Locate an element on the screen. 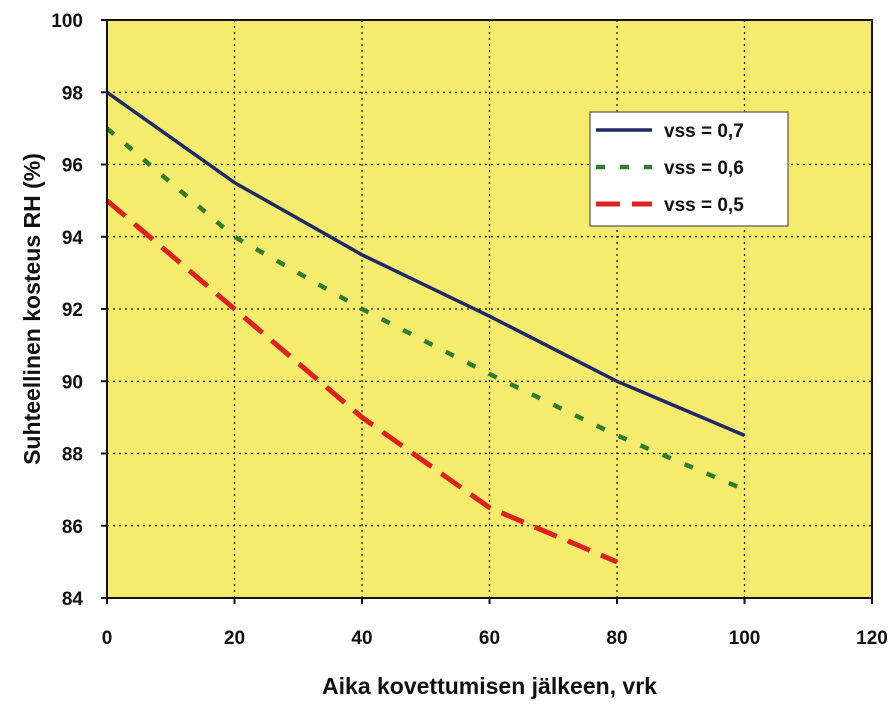 This screenshot has height=704, width=896. y-tick-label: 86 is located at coordinates (72, 527).